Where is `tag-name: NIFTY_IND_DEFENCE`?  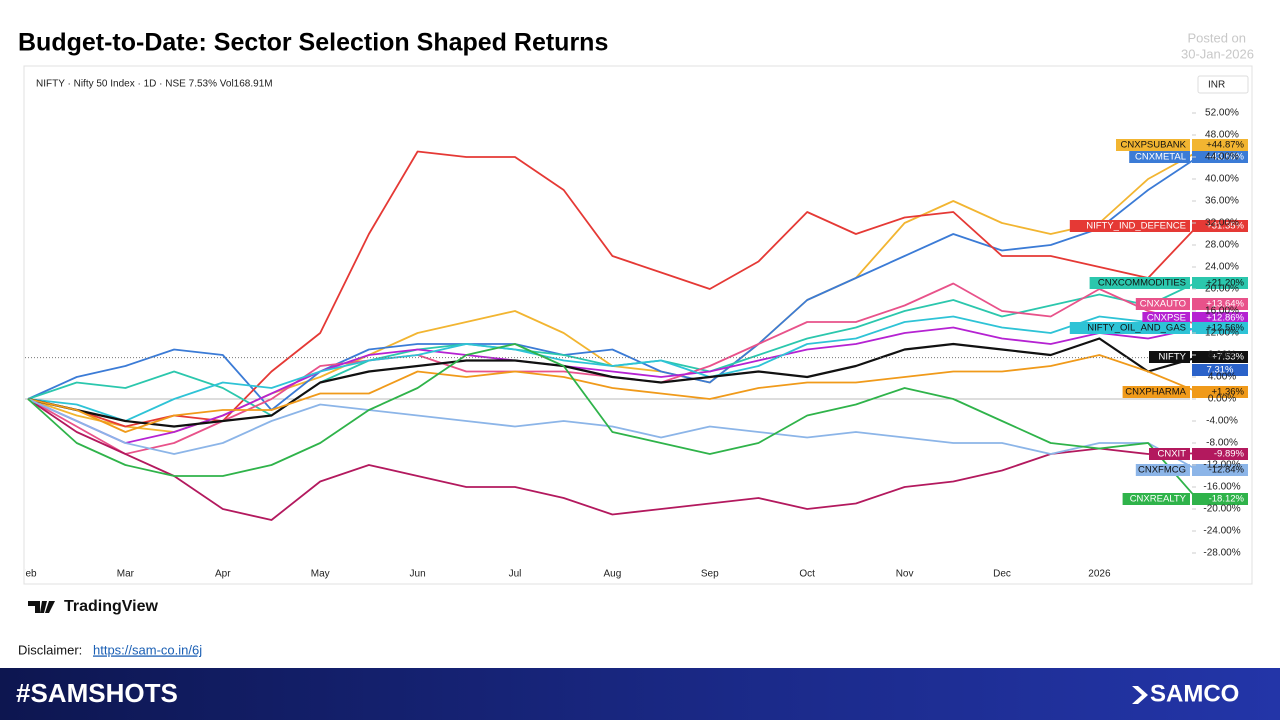
tag-name: NIFTY_IND_DEFENCE is located at coordinates (1136, 226).